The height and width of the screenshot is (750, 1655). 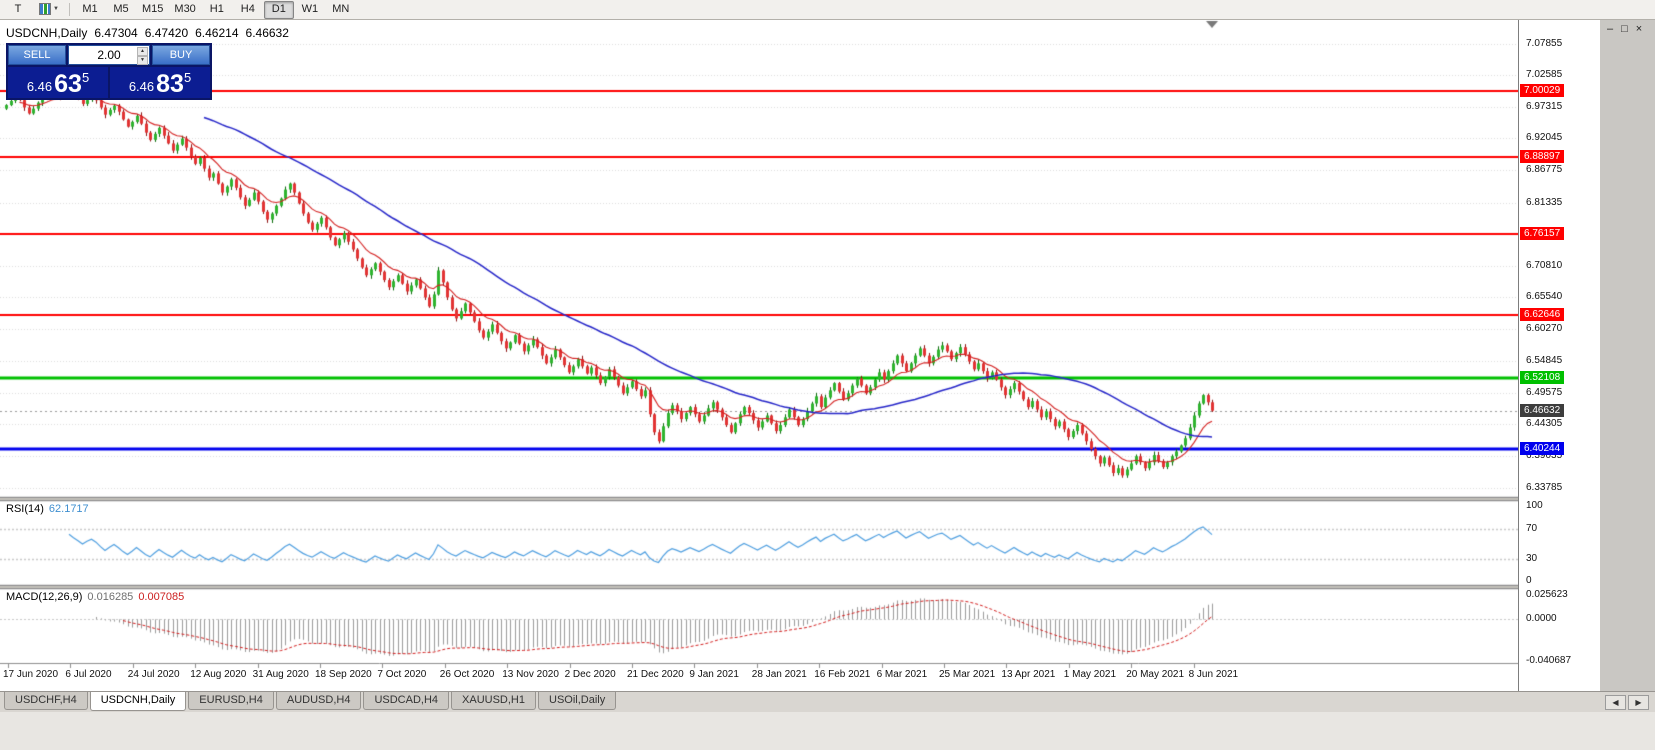 I want to click on buy-price-big: 83, so click(x=170, y=84).